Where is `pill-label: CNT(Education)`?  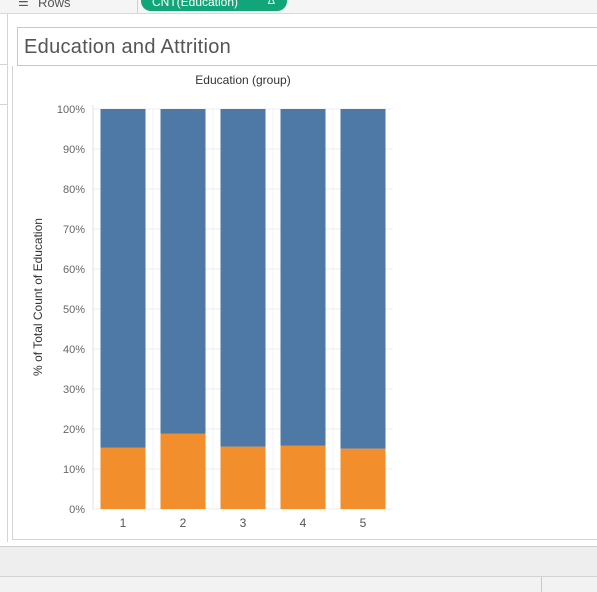 pill-label: CNT(Education) is located at coordinates (195, 4).